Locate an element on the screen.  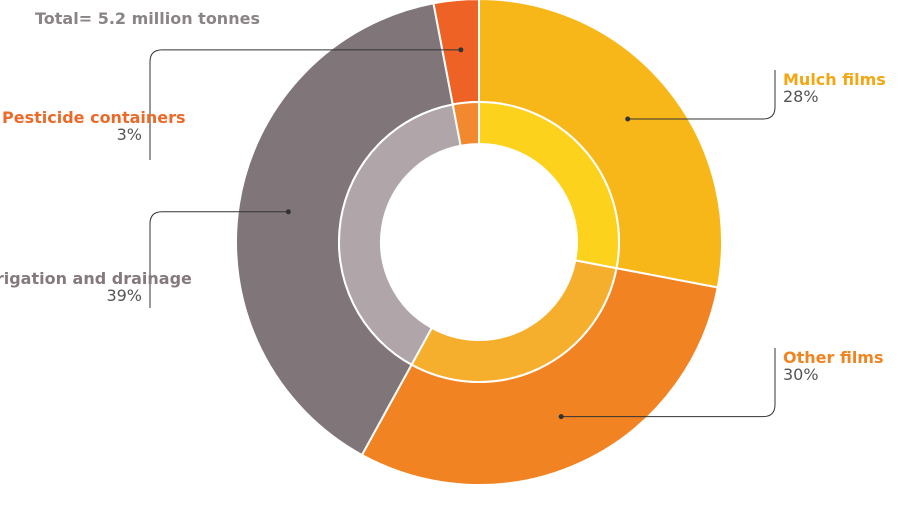
label-percent: 28% is located at coordinates (801, 96).